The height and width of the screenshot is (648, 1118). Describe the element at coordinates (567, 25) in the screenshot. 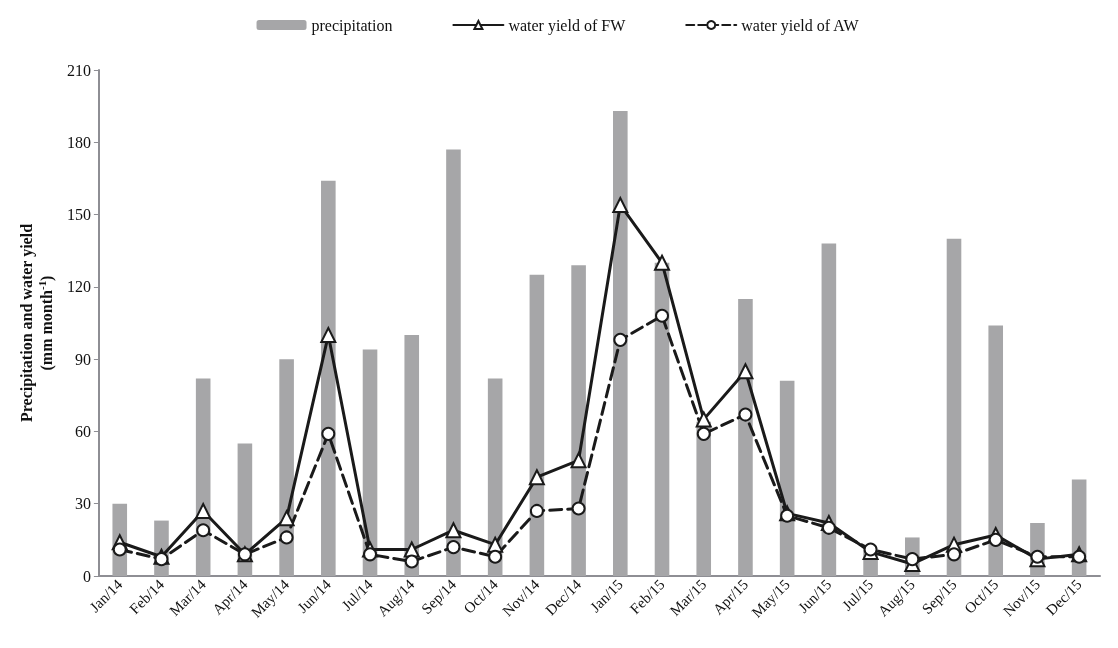

I see `legend-label: water yield of FW` at that location.